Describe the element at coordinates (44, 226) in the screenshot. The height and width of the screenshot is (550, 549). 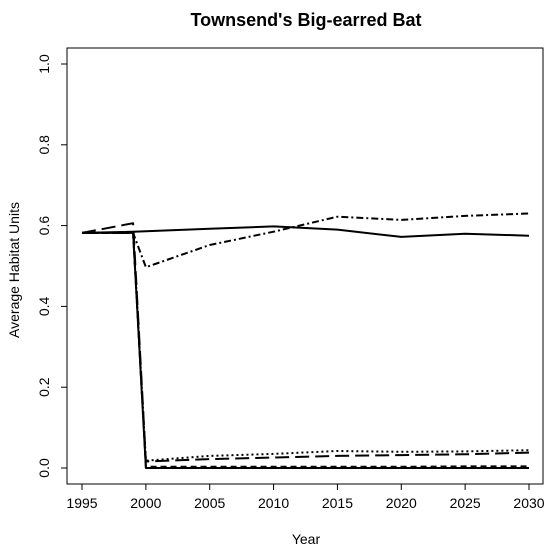
I see `y-tick-label: 0.6` at that location.